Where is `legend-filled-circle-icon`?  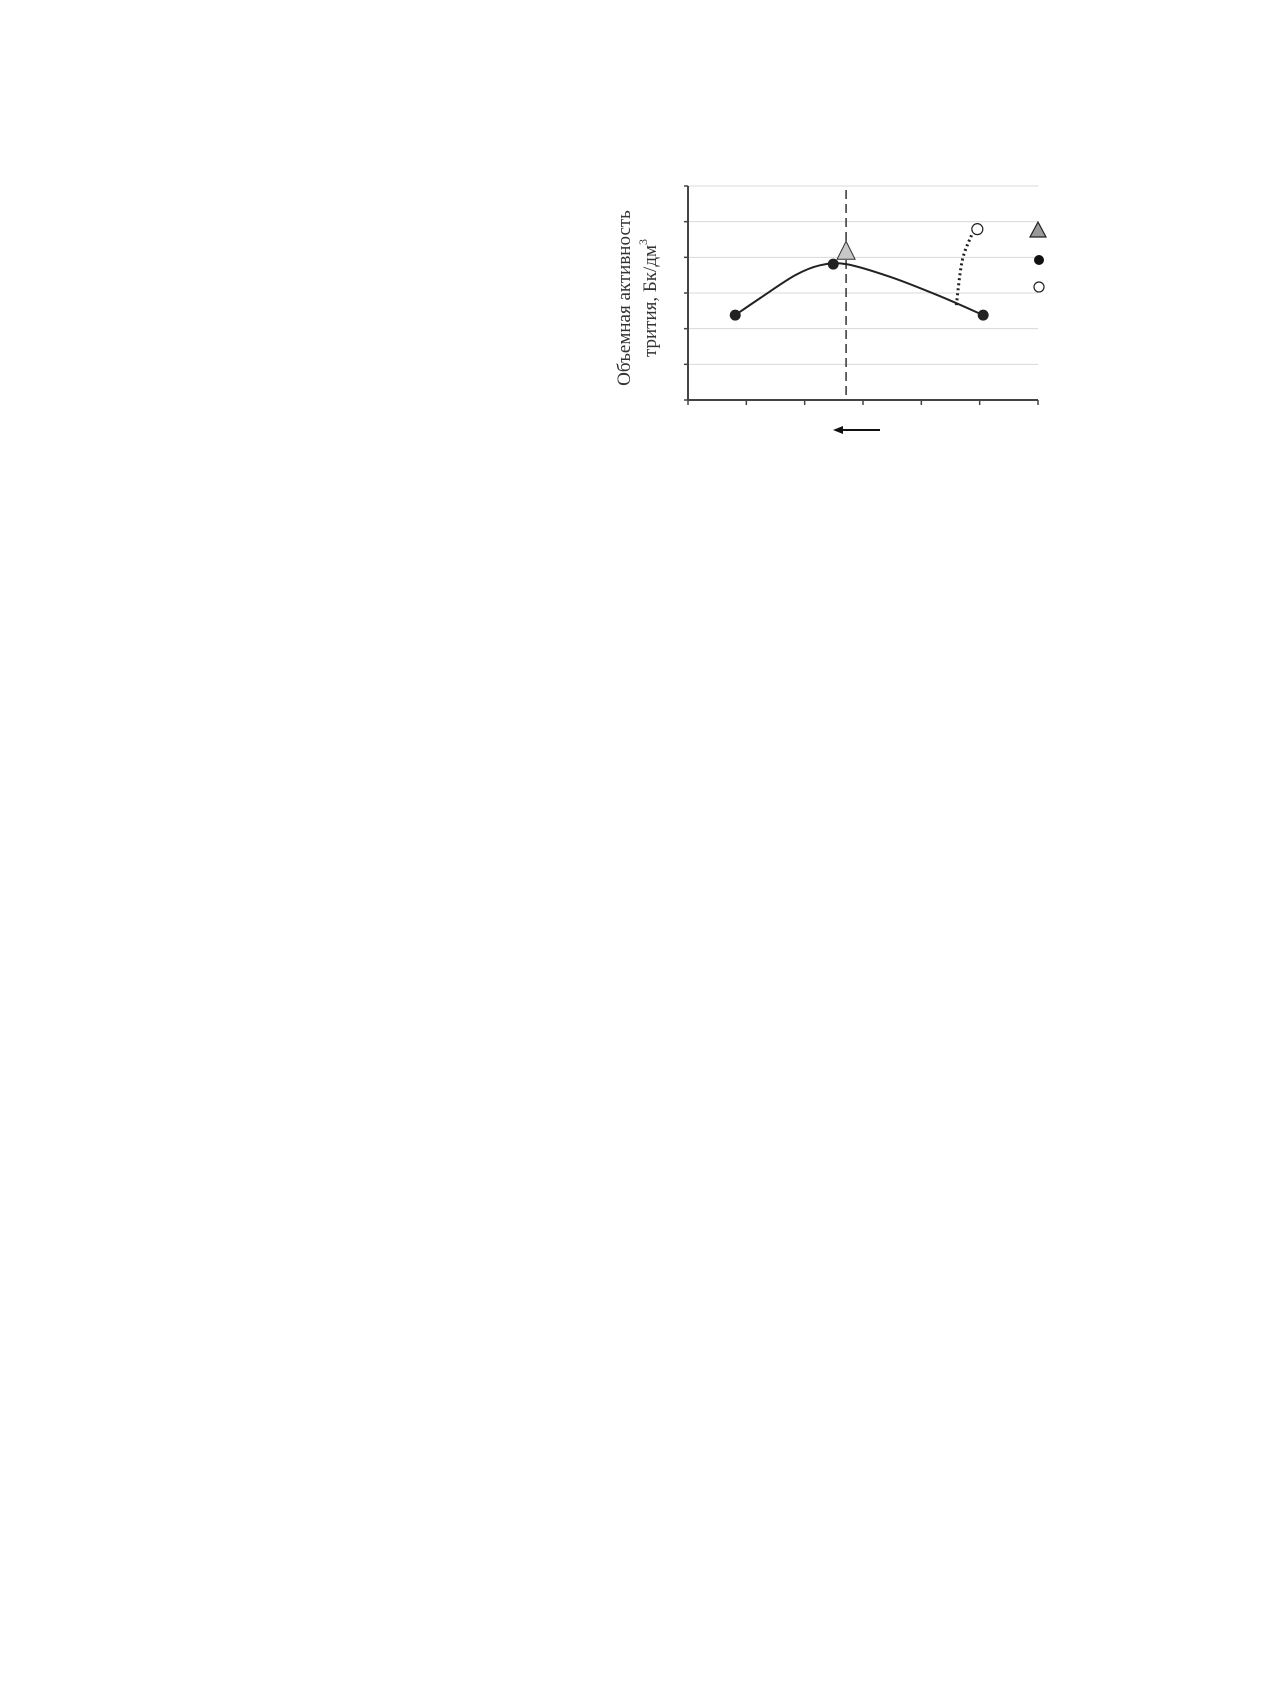
legend-filled-circle-icon is located at coordinates (1039, 260).